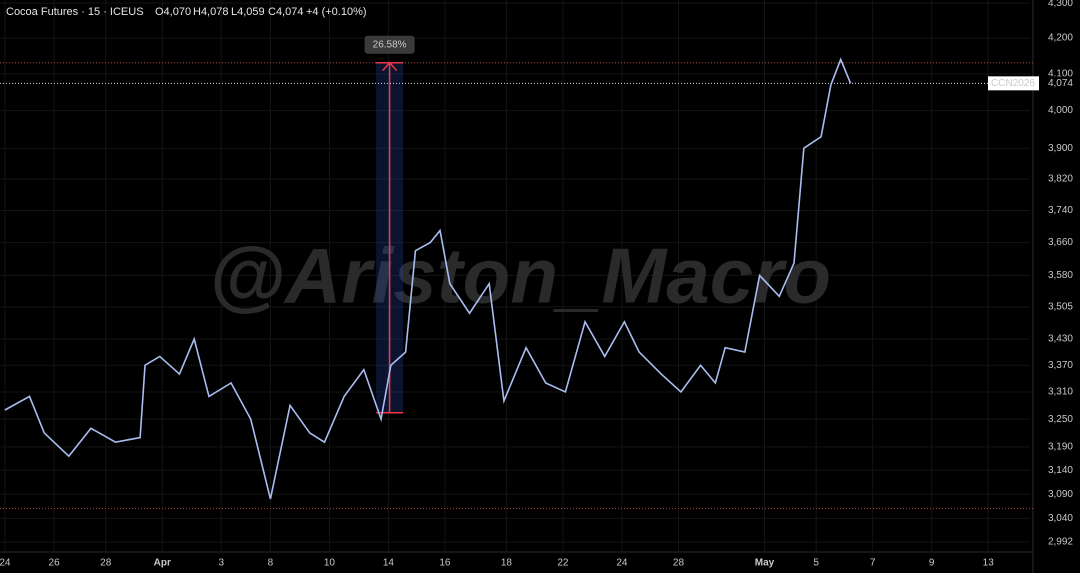 This screenshot has height=573, width=1080. What do you see at coordinates (932, 563) in the screenshot?
I see `x-tick-label: 9` at bounding box center [932, 563].